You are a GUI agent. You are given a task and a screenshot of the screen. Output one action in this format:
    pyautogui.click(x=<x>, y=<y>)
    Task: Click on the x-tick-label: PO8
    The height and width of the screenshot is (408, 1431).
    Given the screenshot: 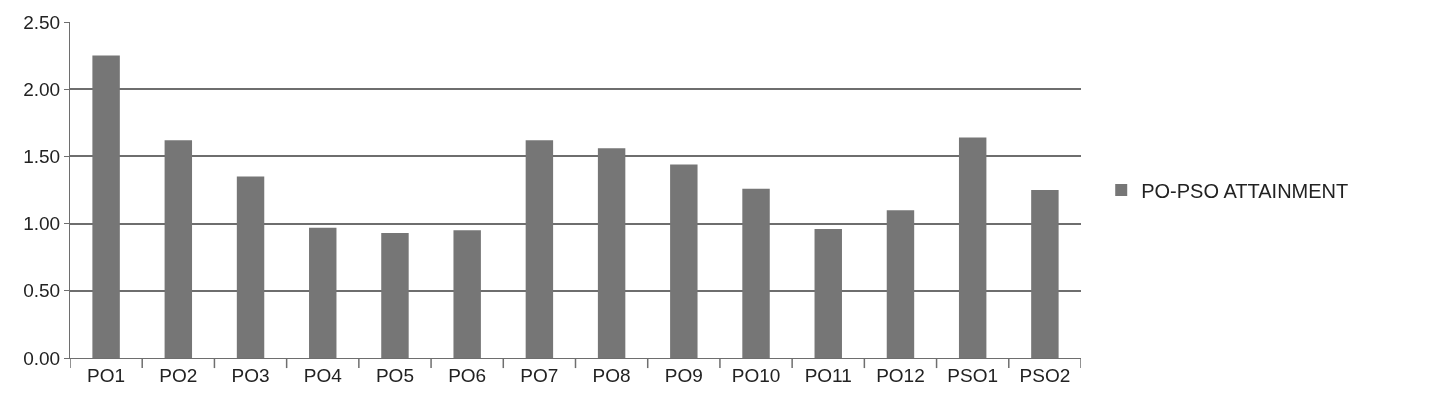 What is the action you would take?
    pyautogui.click(x=611, y=375)
    